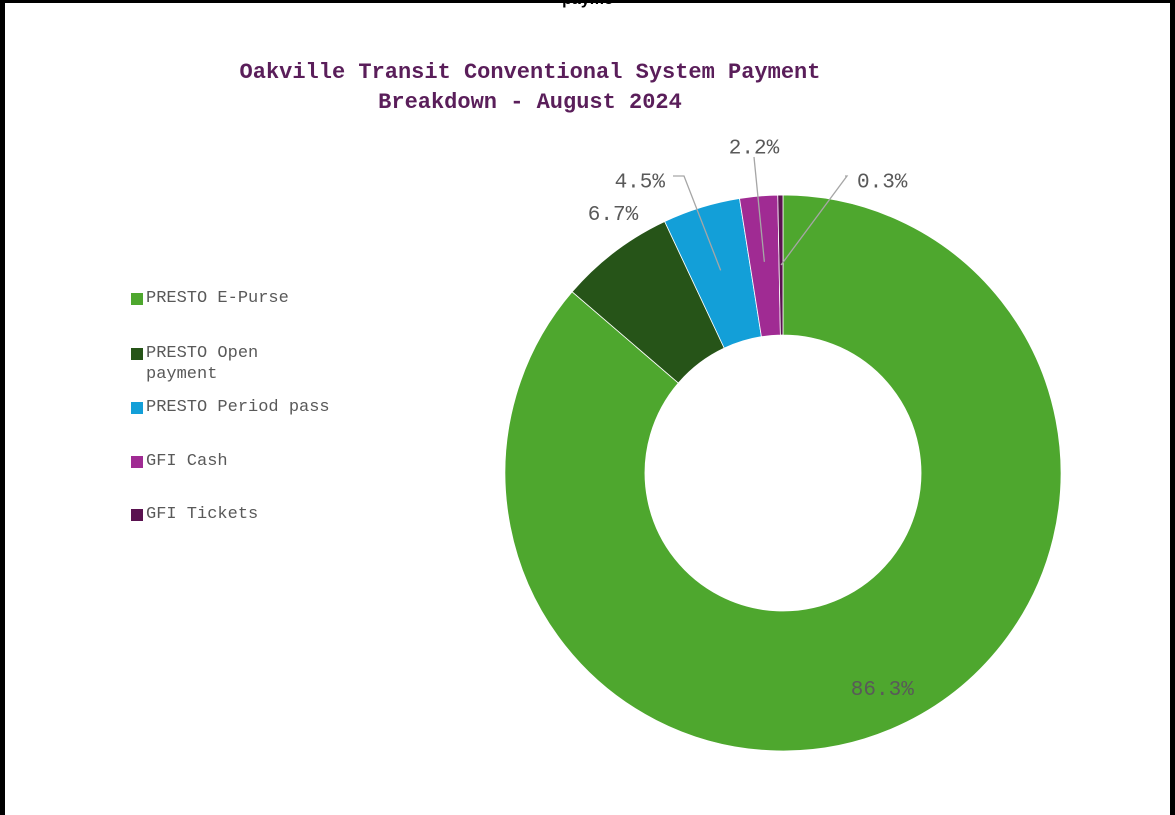 The height and width of the screenshot is (815, 1175). I want to click on data-label-presto-e-purse: 86.3%, so click(882, 690).